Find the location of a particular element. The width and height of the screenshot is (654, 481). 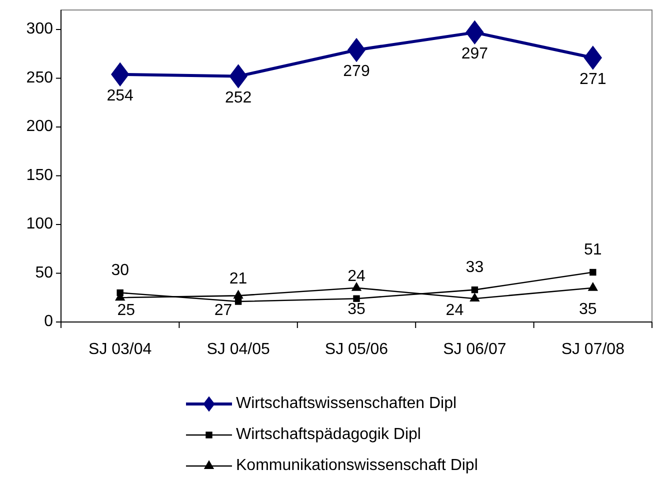

y-tick-label: 250 is located at coordinates (40, 77).